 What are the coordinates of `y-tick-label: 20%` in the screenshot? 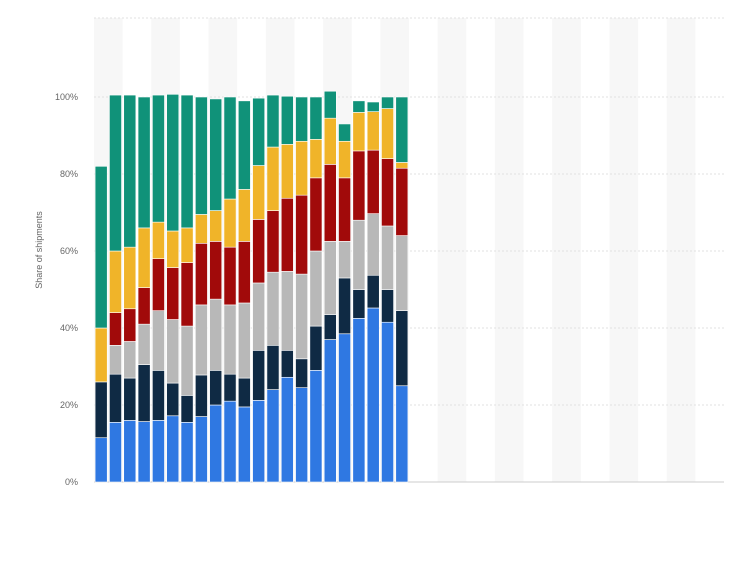 It's located at (69, 405).